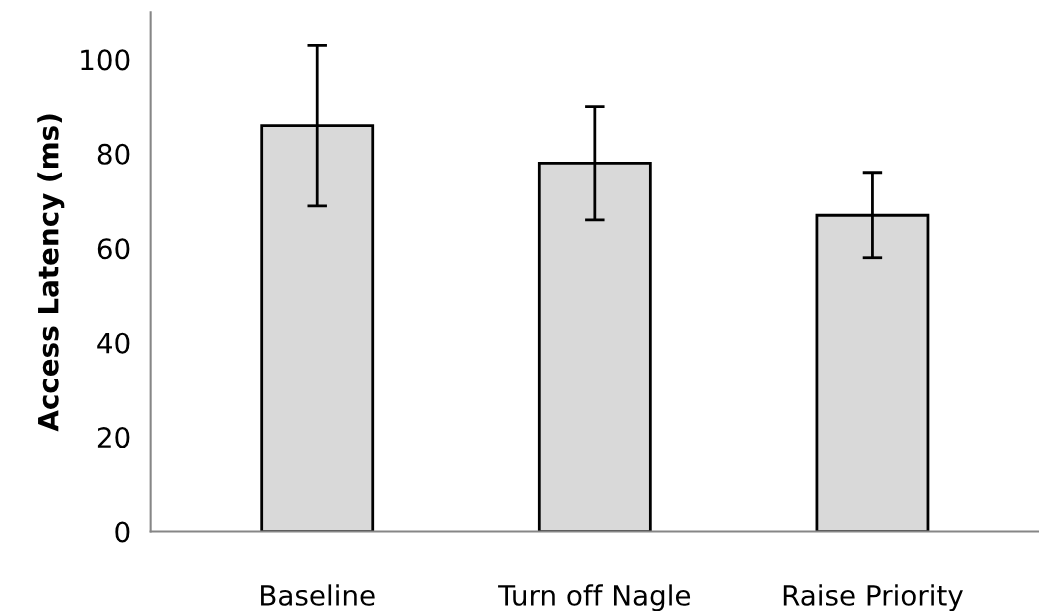 This screenshot has height=611, width=1039. I want to click on y-tick-label: 40, so click(113, 343).